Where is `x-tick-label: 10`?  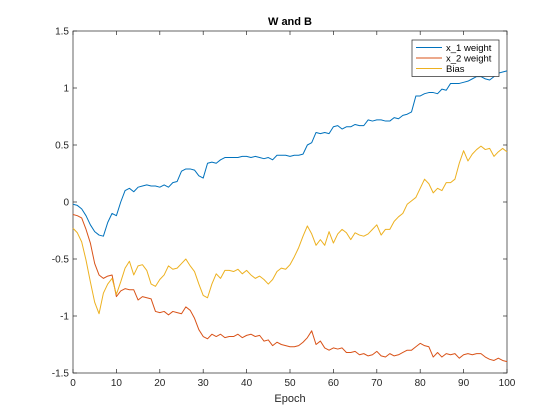
x-tick-label: 10 is located at coordinates (117, 383).